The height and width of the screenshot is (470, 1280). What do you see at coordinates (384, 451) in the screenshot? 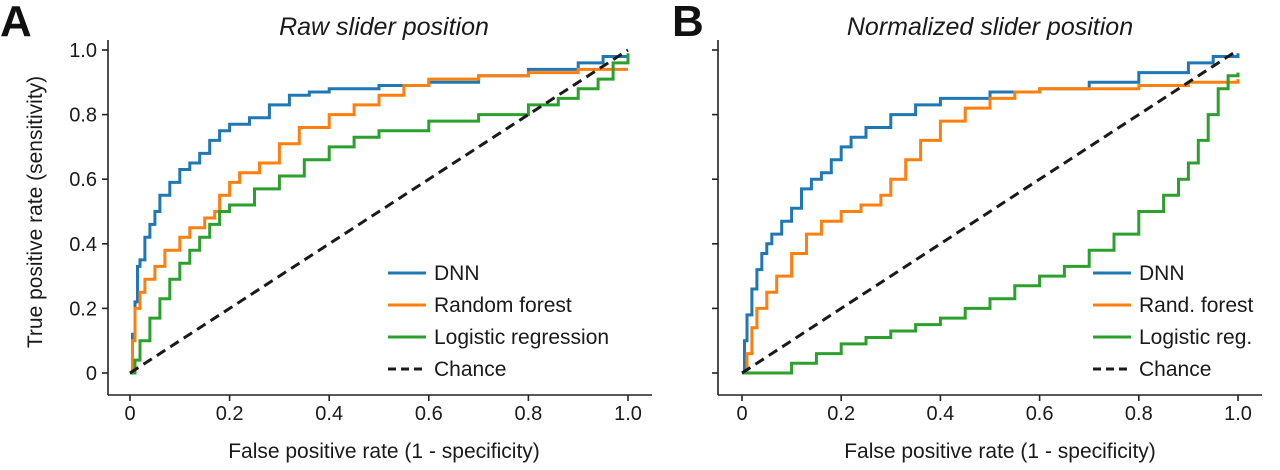
I see `panel-a-xlabel: False positive rate (1 - specificity)` at bounding box center [384, 451].